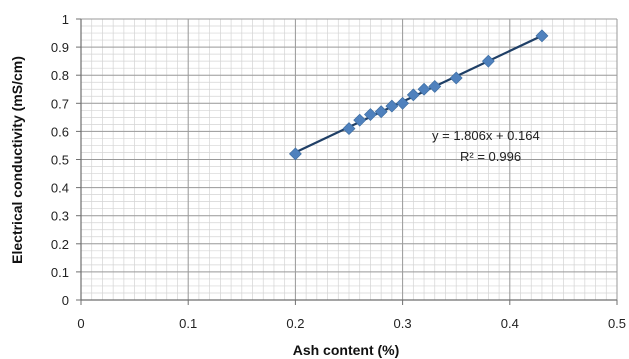 The image size is (629, 359). What do you see at coordinates (60, 160) in the screenshot?
I see `y-tick-label: 0.5` at bounding box center [60, 160].